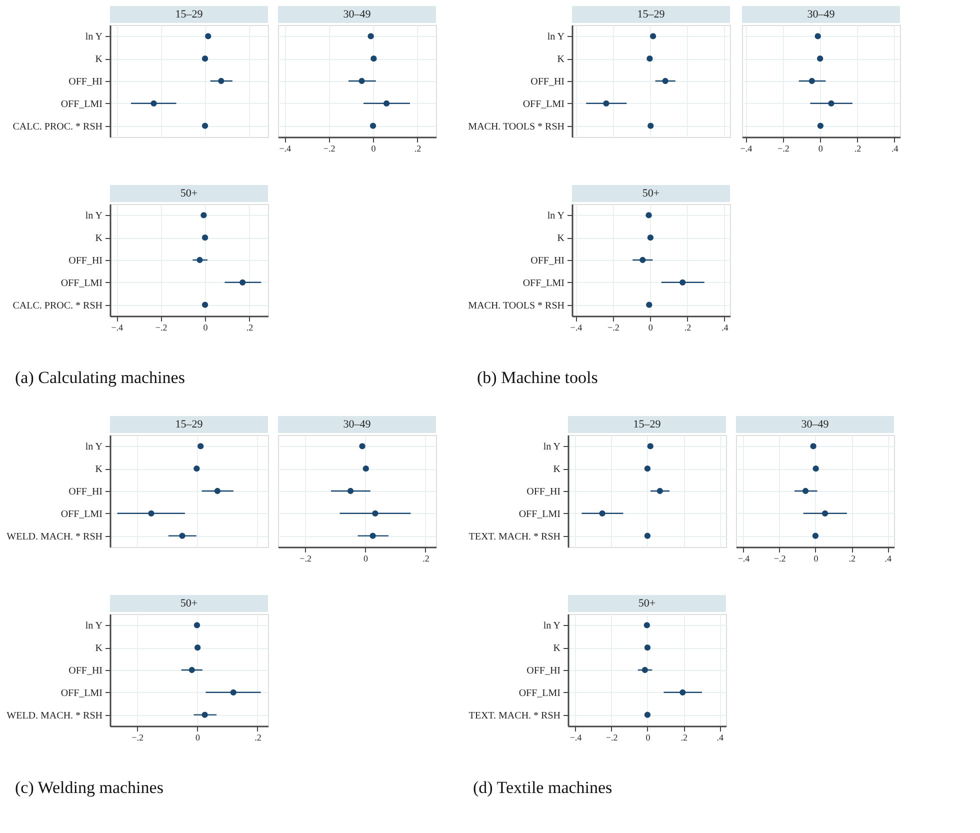  What do you see at coordinates (514, 716) in the screenshot?
I see `y-tick-label: TEXT. MACH. * RSH` at bounding box center [514, 716].